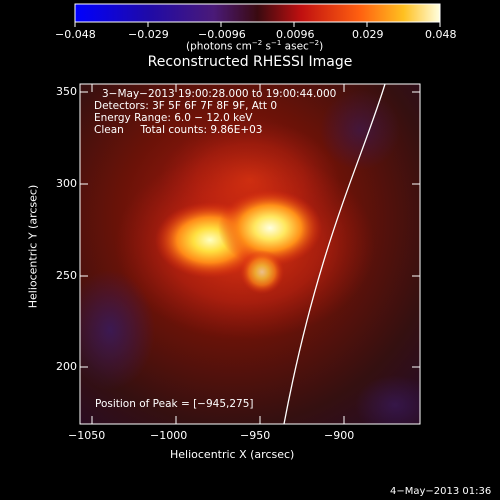 The width and height of the screenshot is (500, 500). Describe the element at coordinates (257, 24) in the screenshot. I see `colorbar-ticks` at that location.